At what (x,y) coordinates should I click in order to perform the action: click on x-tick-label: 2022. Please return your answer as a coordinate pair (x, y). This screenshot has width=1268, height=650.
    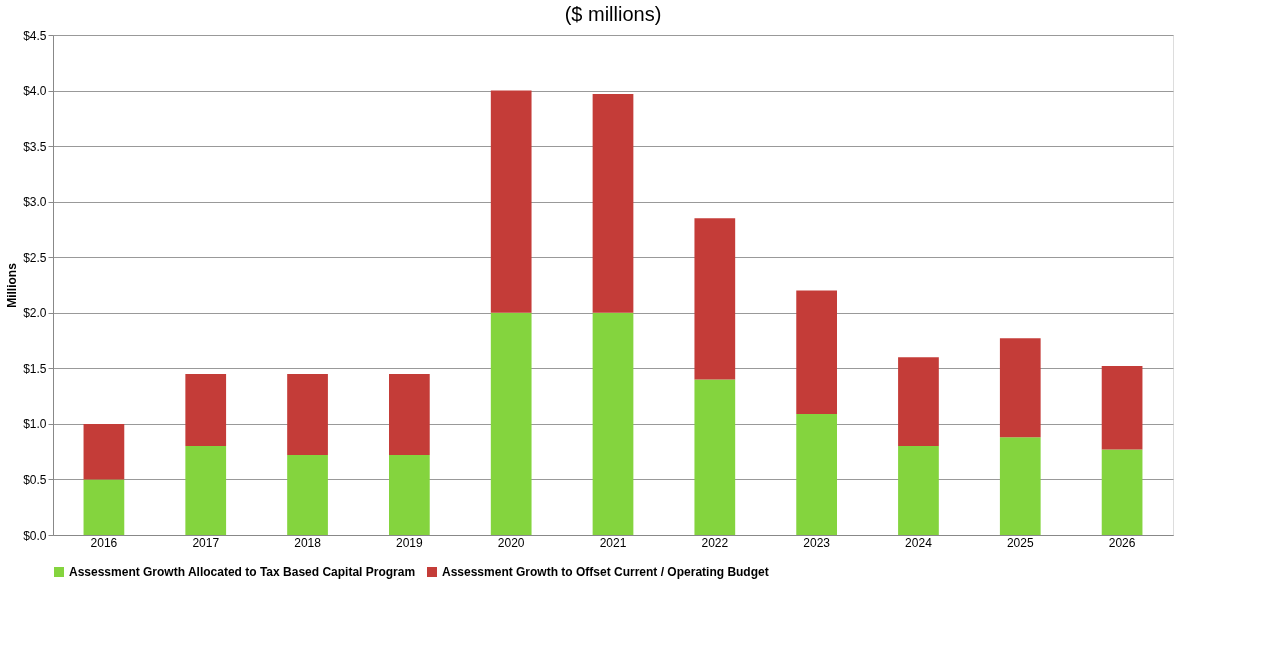
    Looking at the image, I should click on (715, 542).